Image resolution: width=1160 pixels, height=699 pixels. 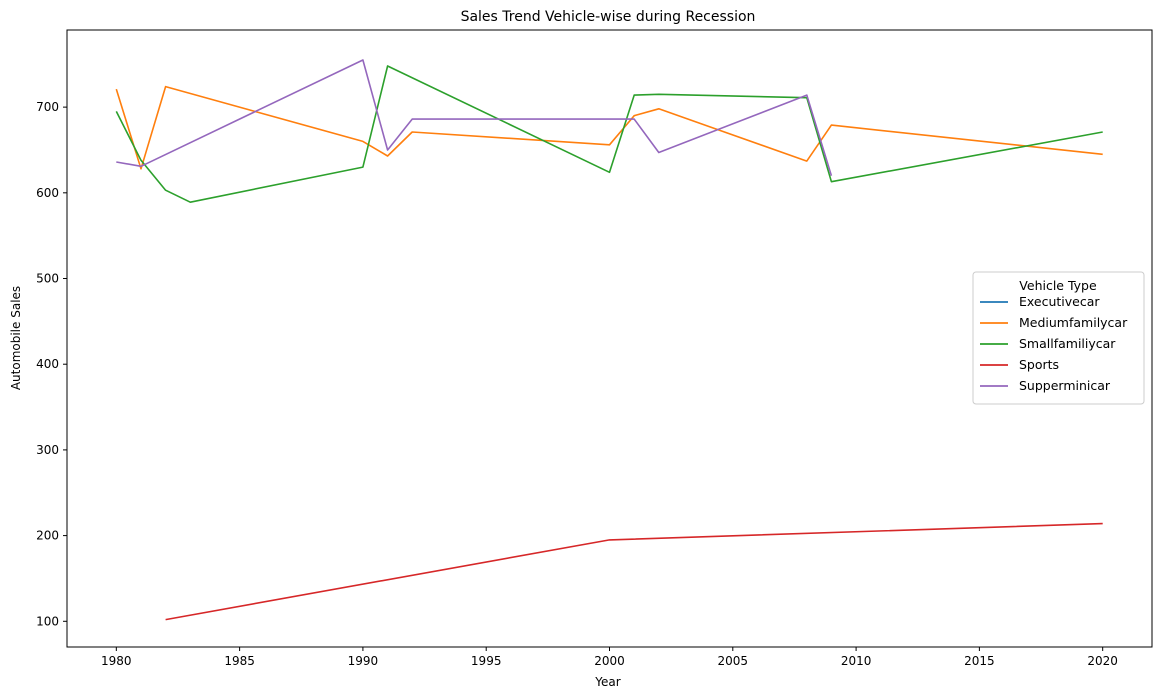 I want to click on x-tick-label: 2020, so click(x=1102, y=661).